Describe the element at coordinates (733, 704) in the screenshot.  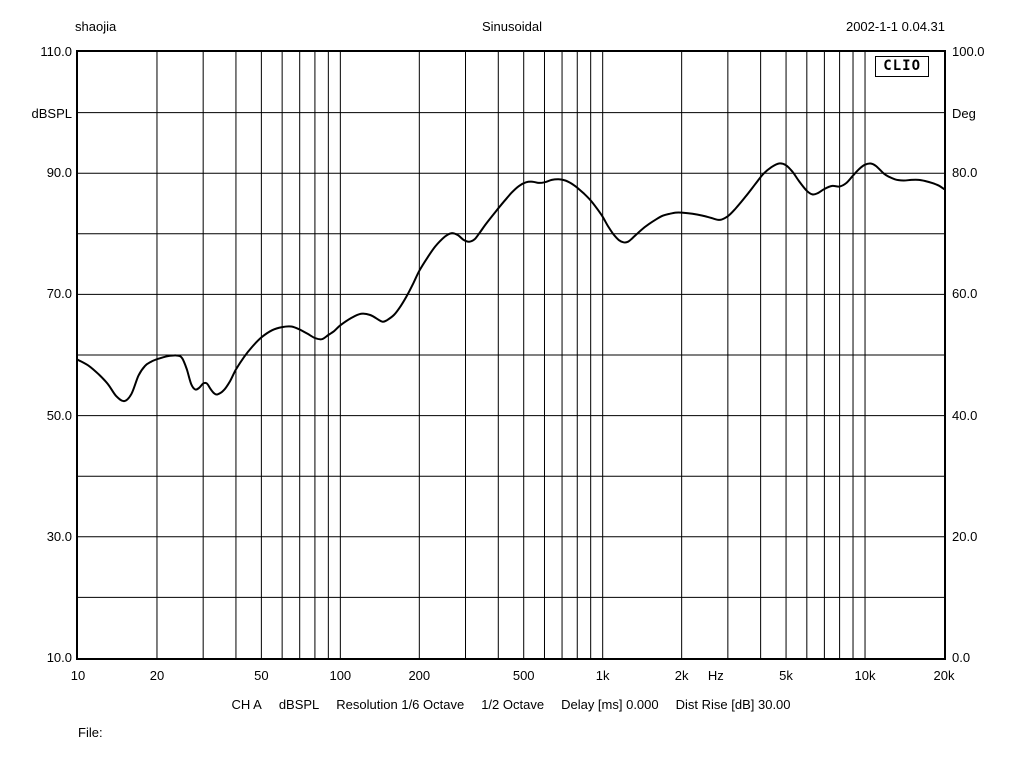
I see `status-dist-rise: Dist Rise [dB] 30.00` at that location.